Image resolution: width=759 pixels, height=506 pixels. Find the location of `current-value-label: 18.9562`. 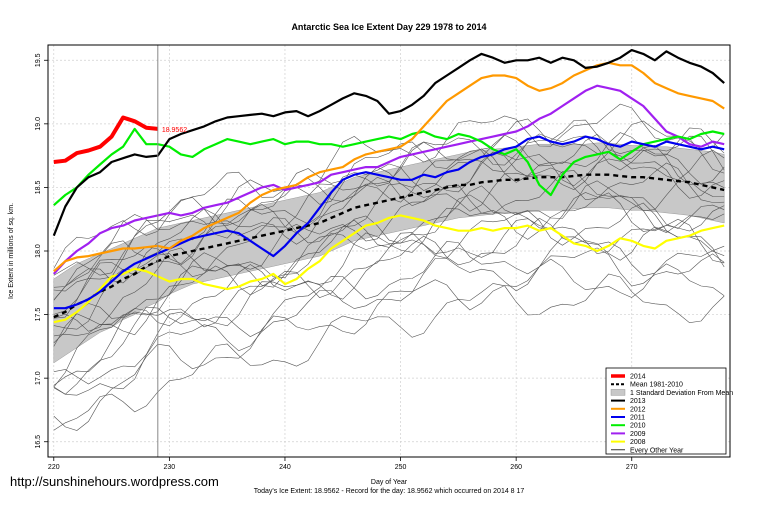

current-value-label: 18.9562 is located at coordinates (174, 130).